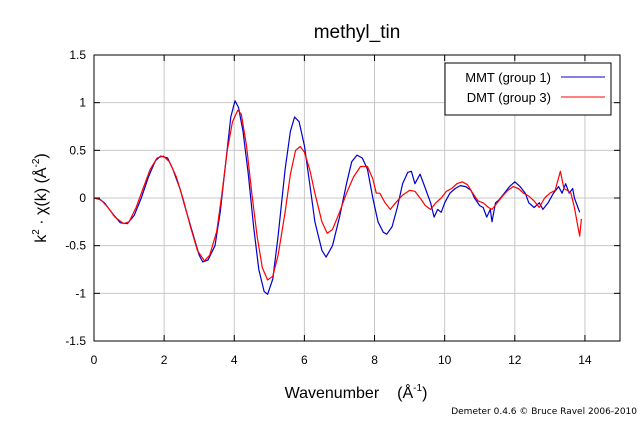 This screenshot has width=640, height=421. What do you see at coordinates (36, 232) in the screenshot?
I see `y-axis-label-ksup: 2` at bounding box center [36, 232].